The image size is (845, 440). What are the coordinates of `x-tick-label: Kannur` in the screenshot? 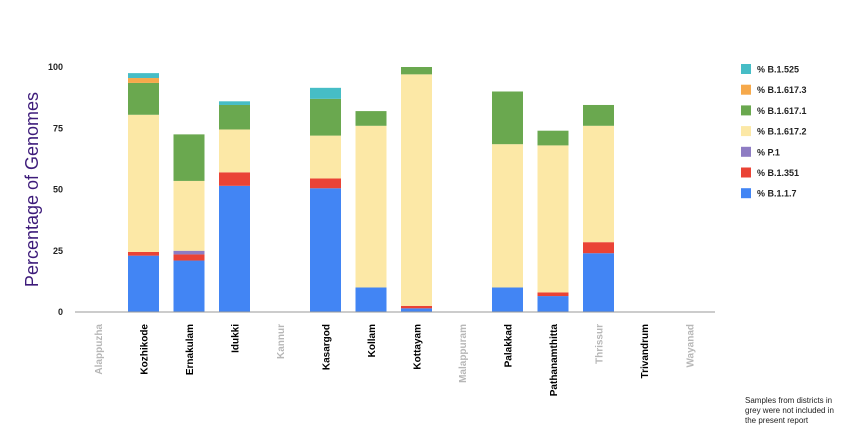 It's located at (281, 341).